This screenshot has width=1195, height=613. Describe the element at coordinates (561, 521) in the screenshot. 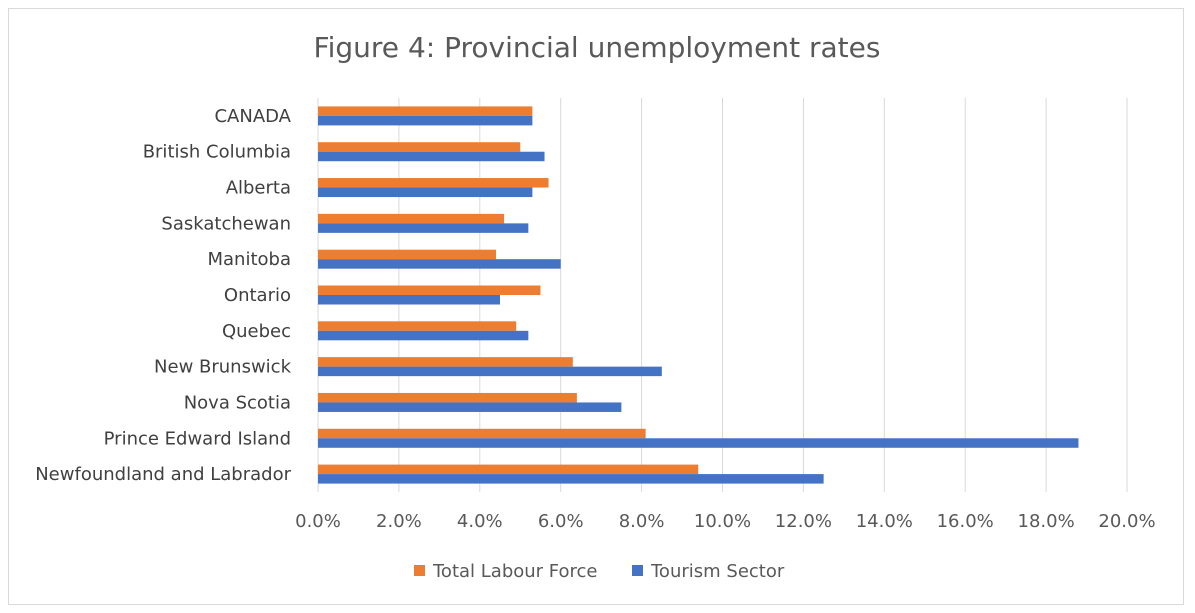

I see `x-tick-label: 6.0%` at that location.